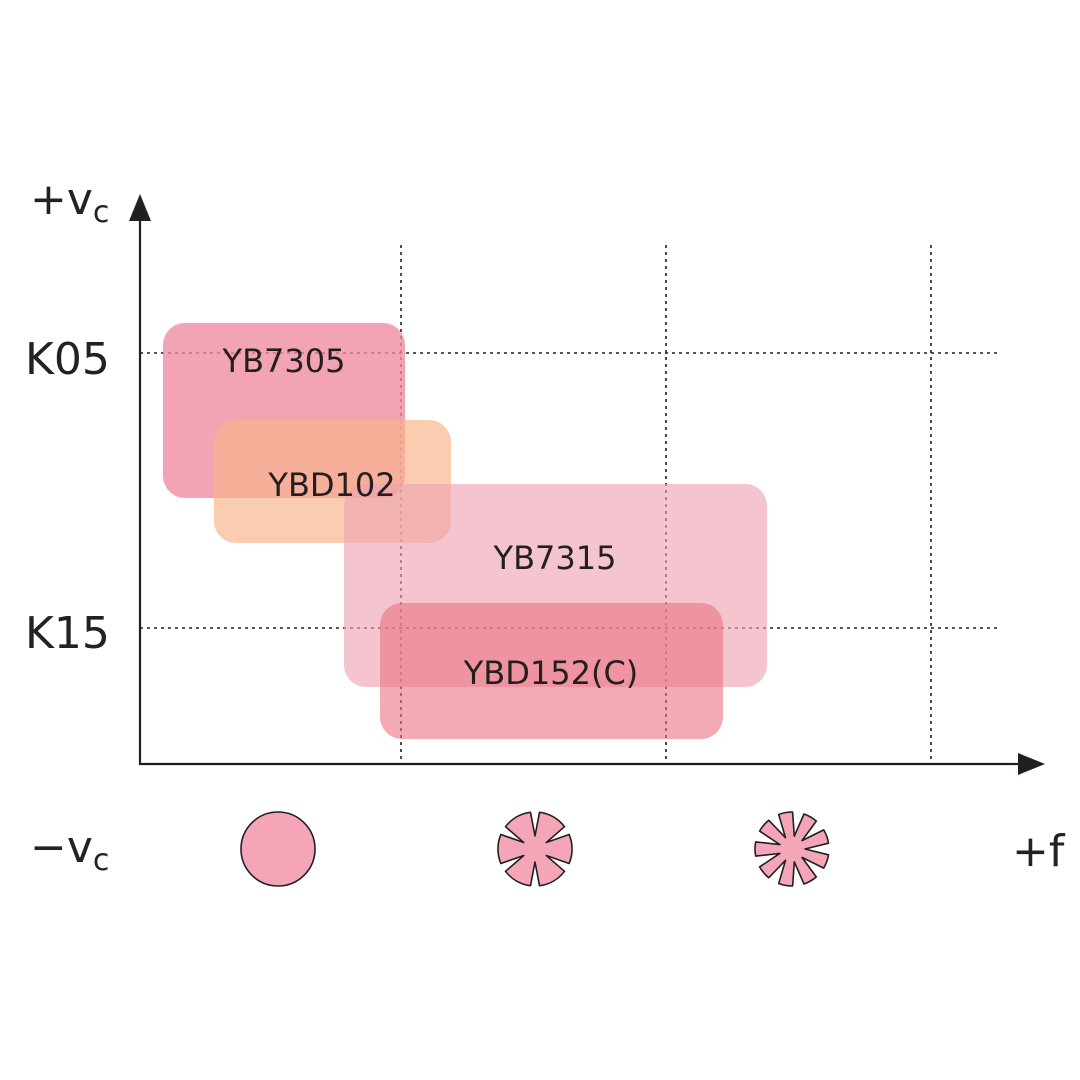 The image size is (1080, 1080). Describe the element at coordinates (555, 558) in the screenshot. I see `region-label-yb7315: YB7315` at that location.